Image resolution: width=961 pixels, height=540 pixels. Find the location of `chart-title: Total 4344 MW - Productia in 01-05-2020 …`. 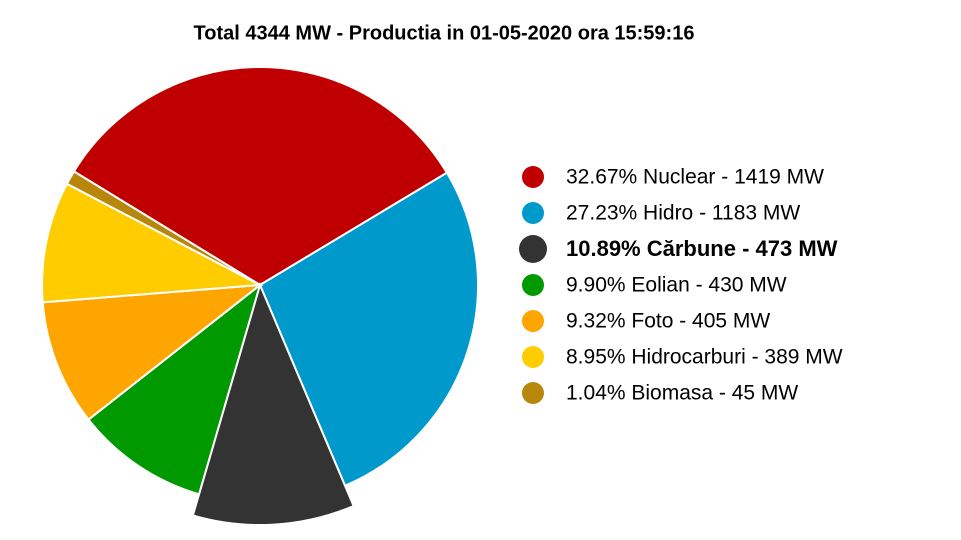

chart-title: Total 4344 MW - Productia in 01-05-2020 … is located at coordinates (444, 33).